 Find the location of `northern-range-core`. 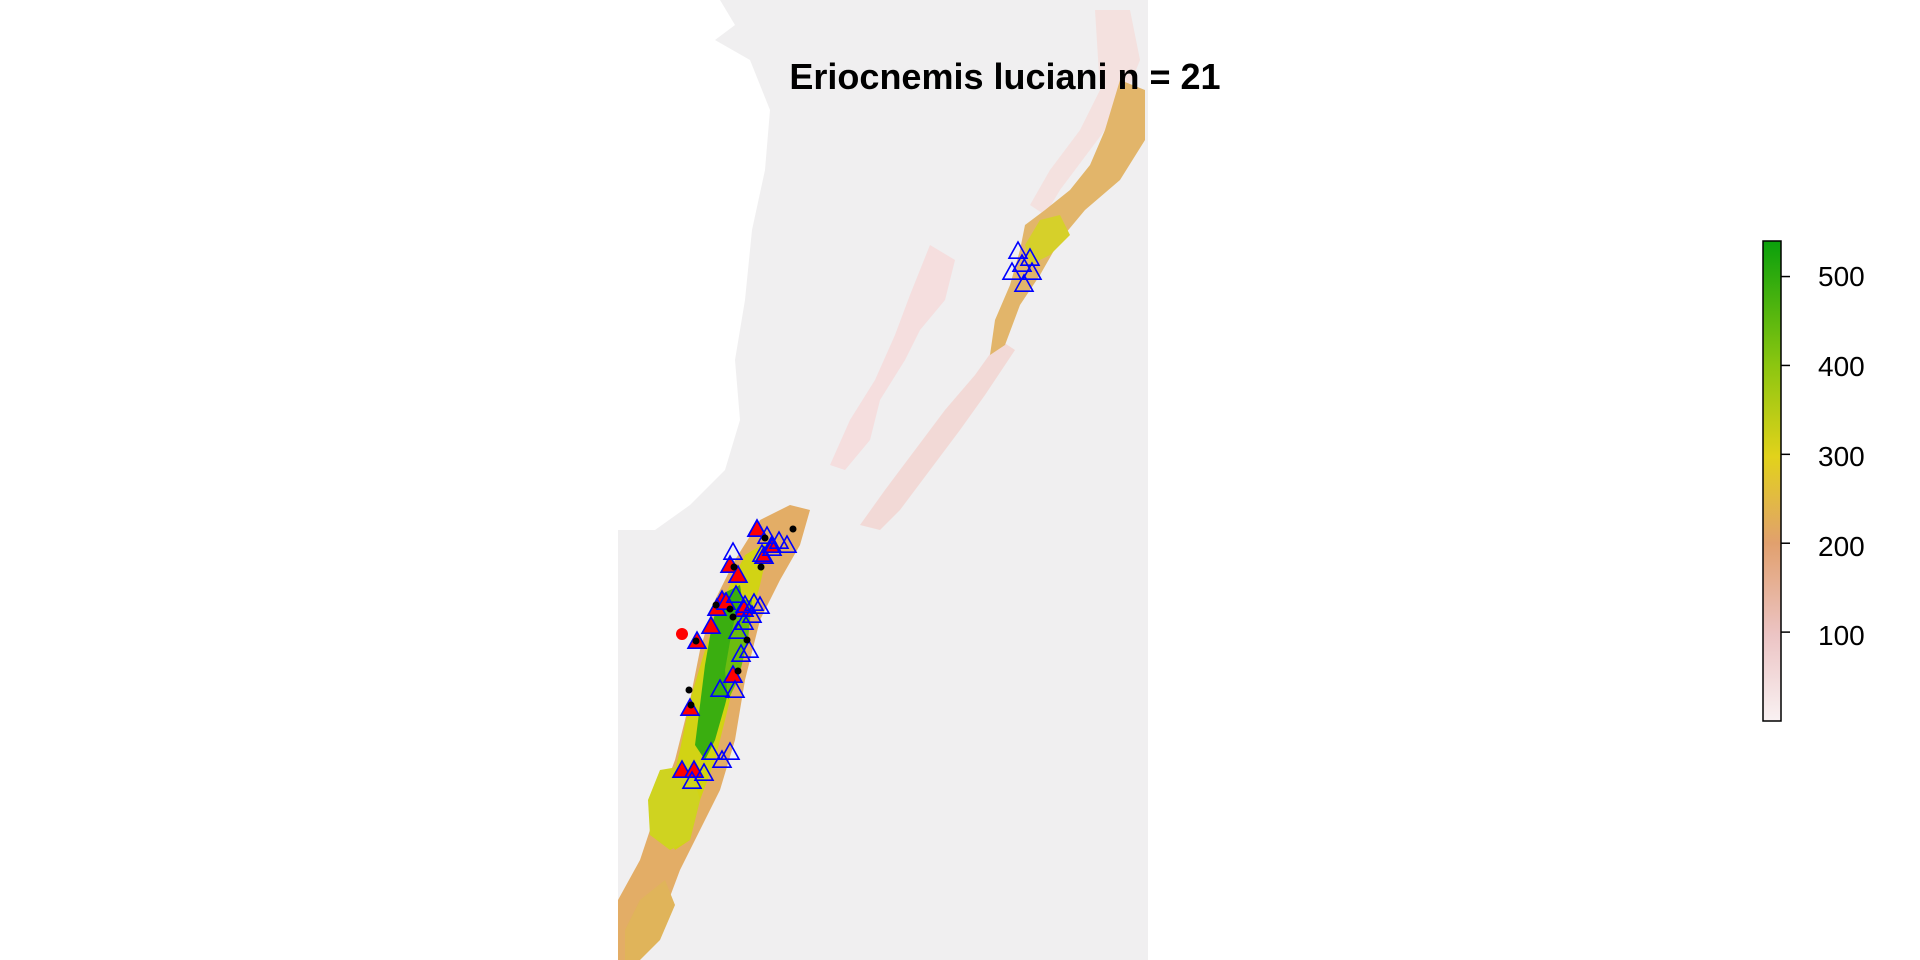

northern-range-core is located at coordinates (1047, 240).